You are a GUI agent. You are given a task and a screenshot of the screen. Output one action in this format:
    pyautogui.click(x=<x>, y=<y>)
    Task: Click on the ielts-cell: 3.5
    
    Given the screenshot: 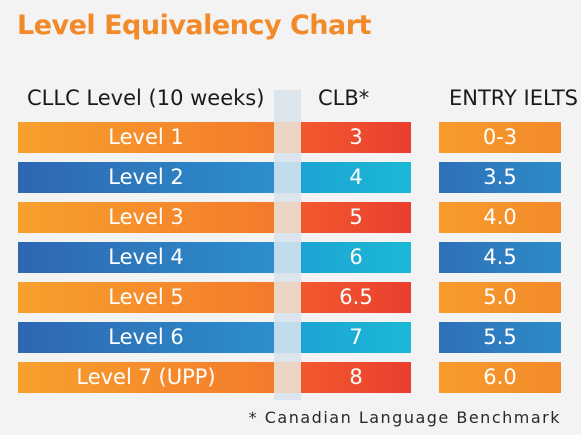 What is the action you would take?
    pyautogui.click(x=500, y=177)
    